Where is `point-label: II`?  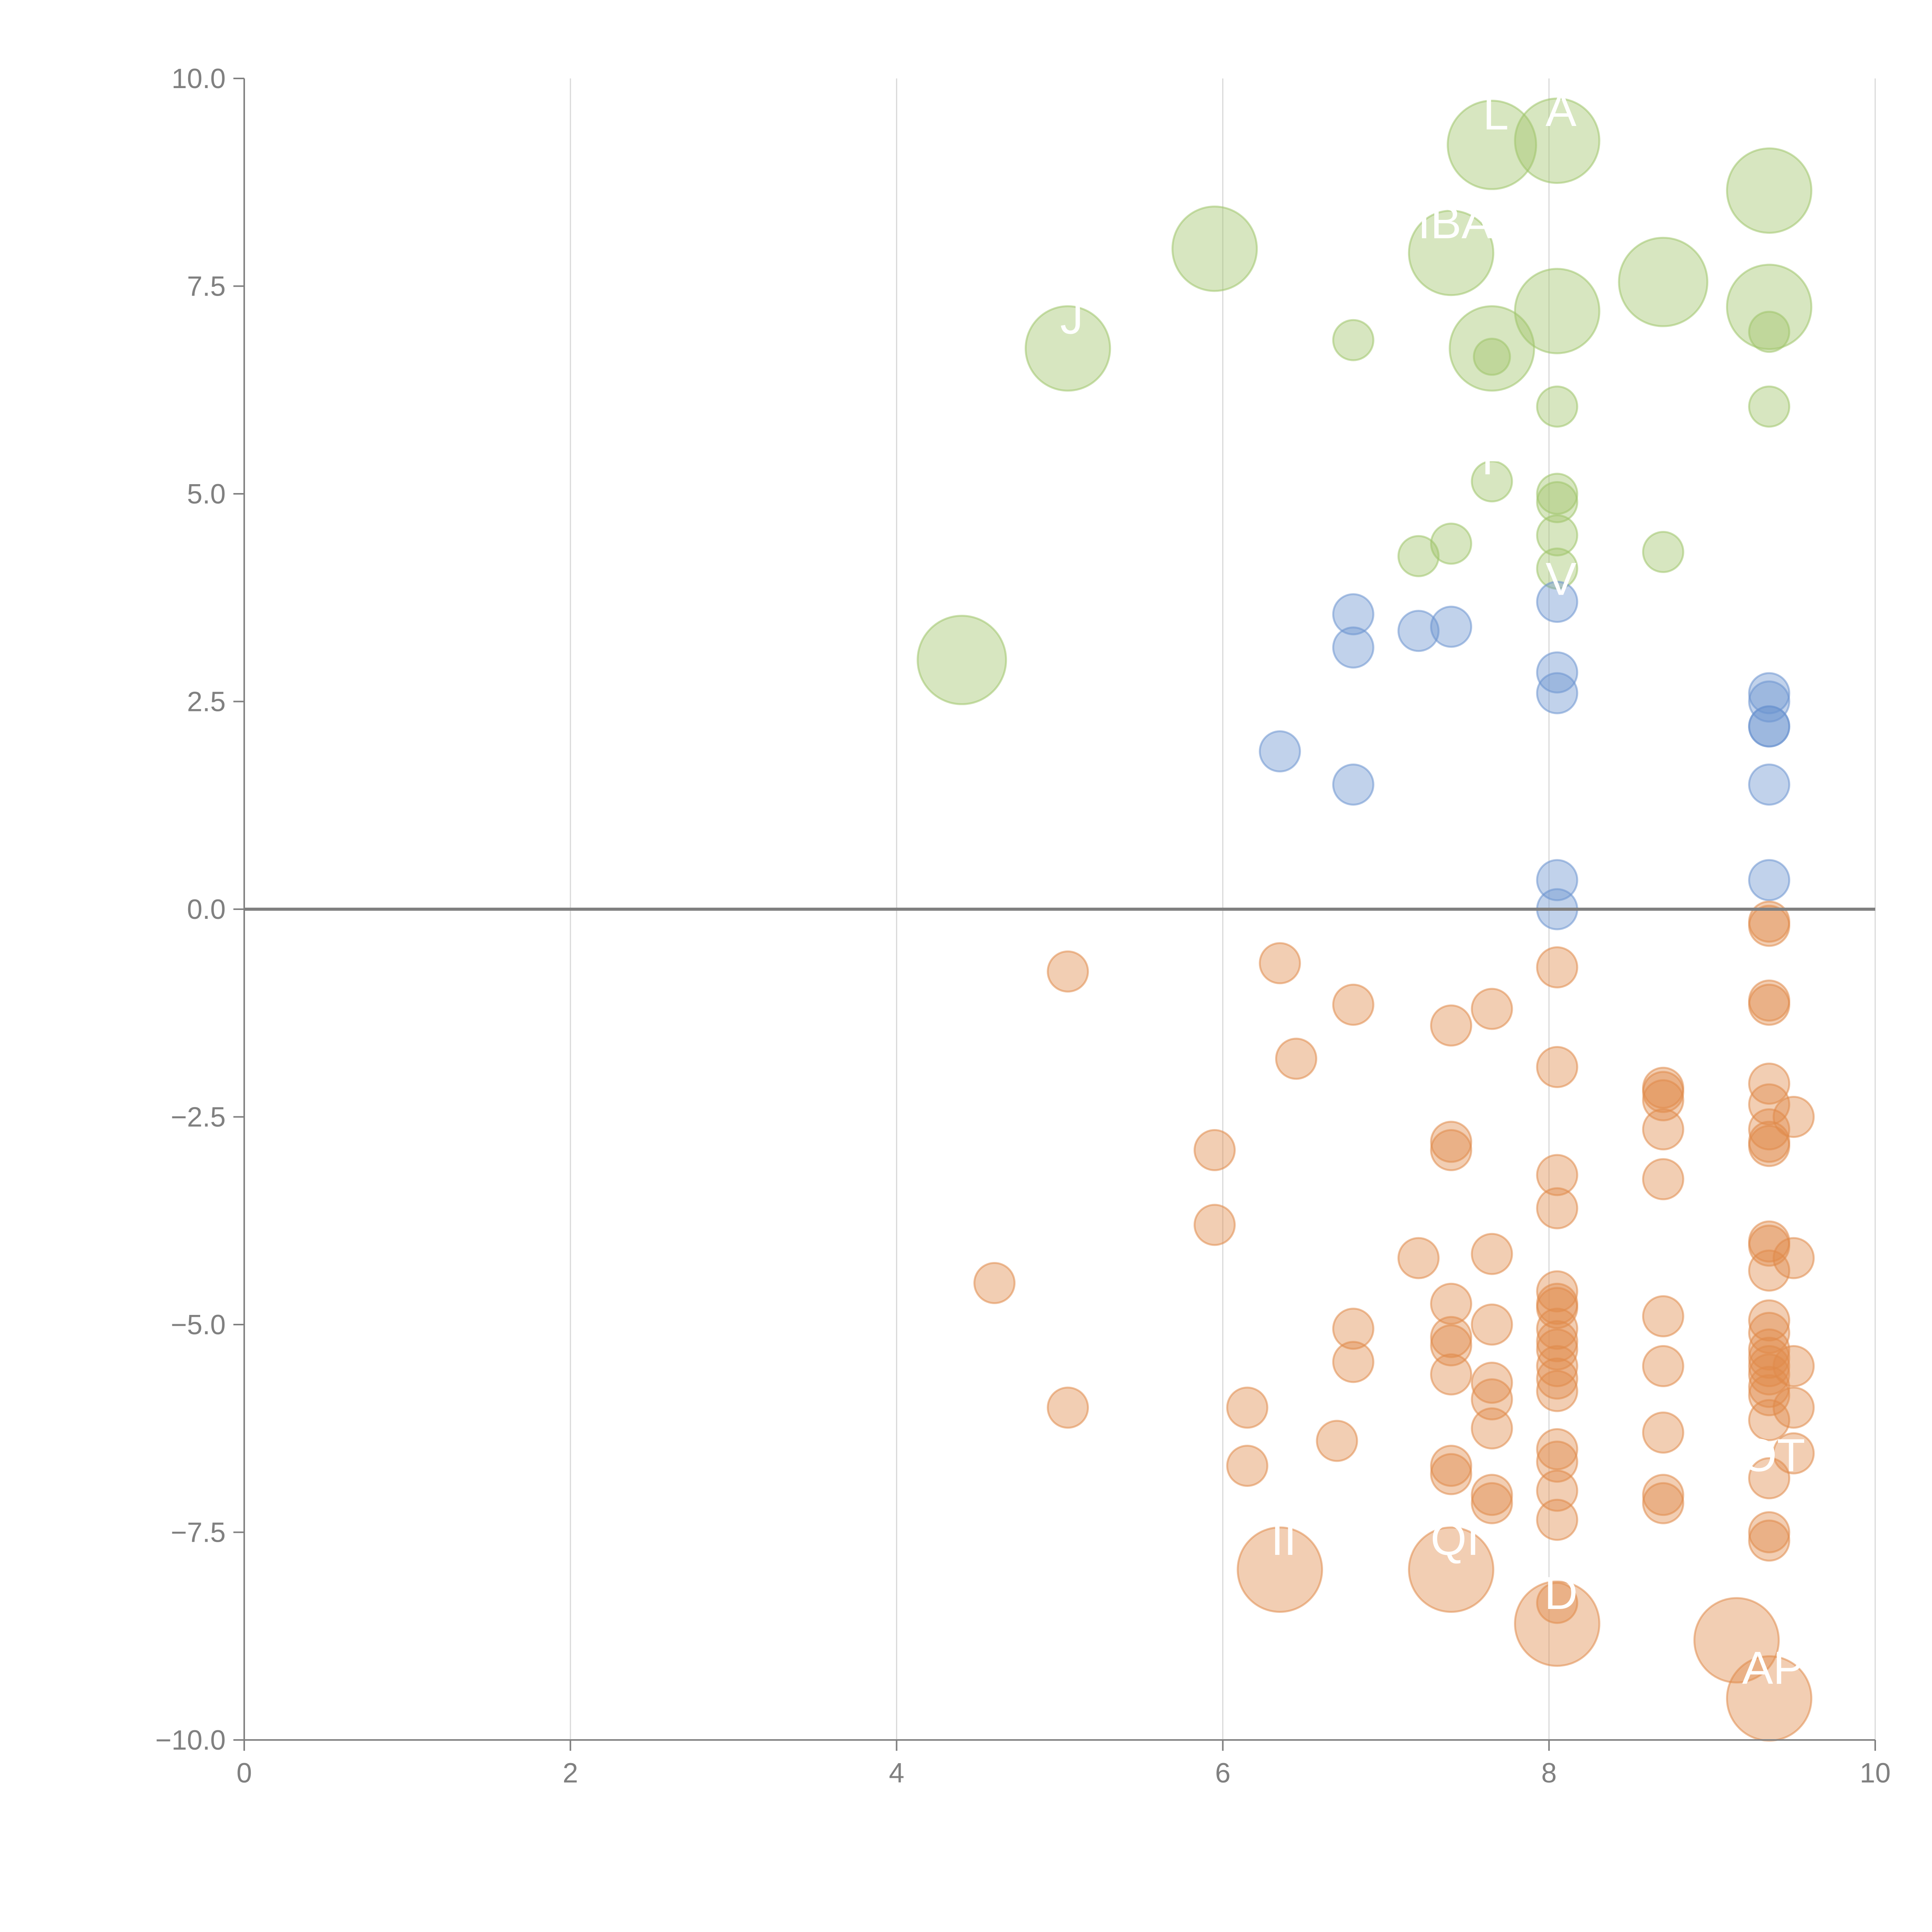
point-label: II is located at coordinates (1284, 1539).